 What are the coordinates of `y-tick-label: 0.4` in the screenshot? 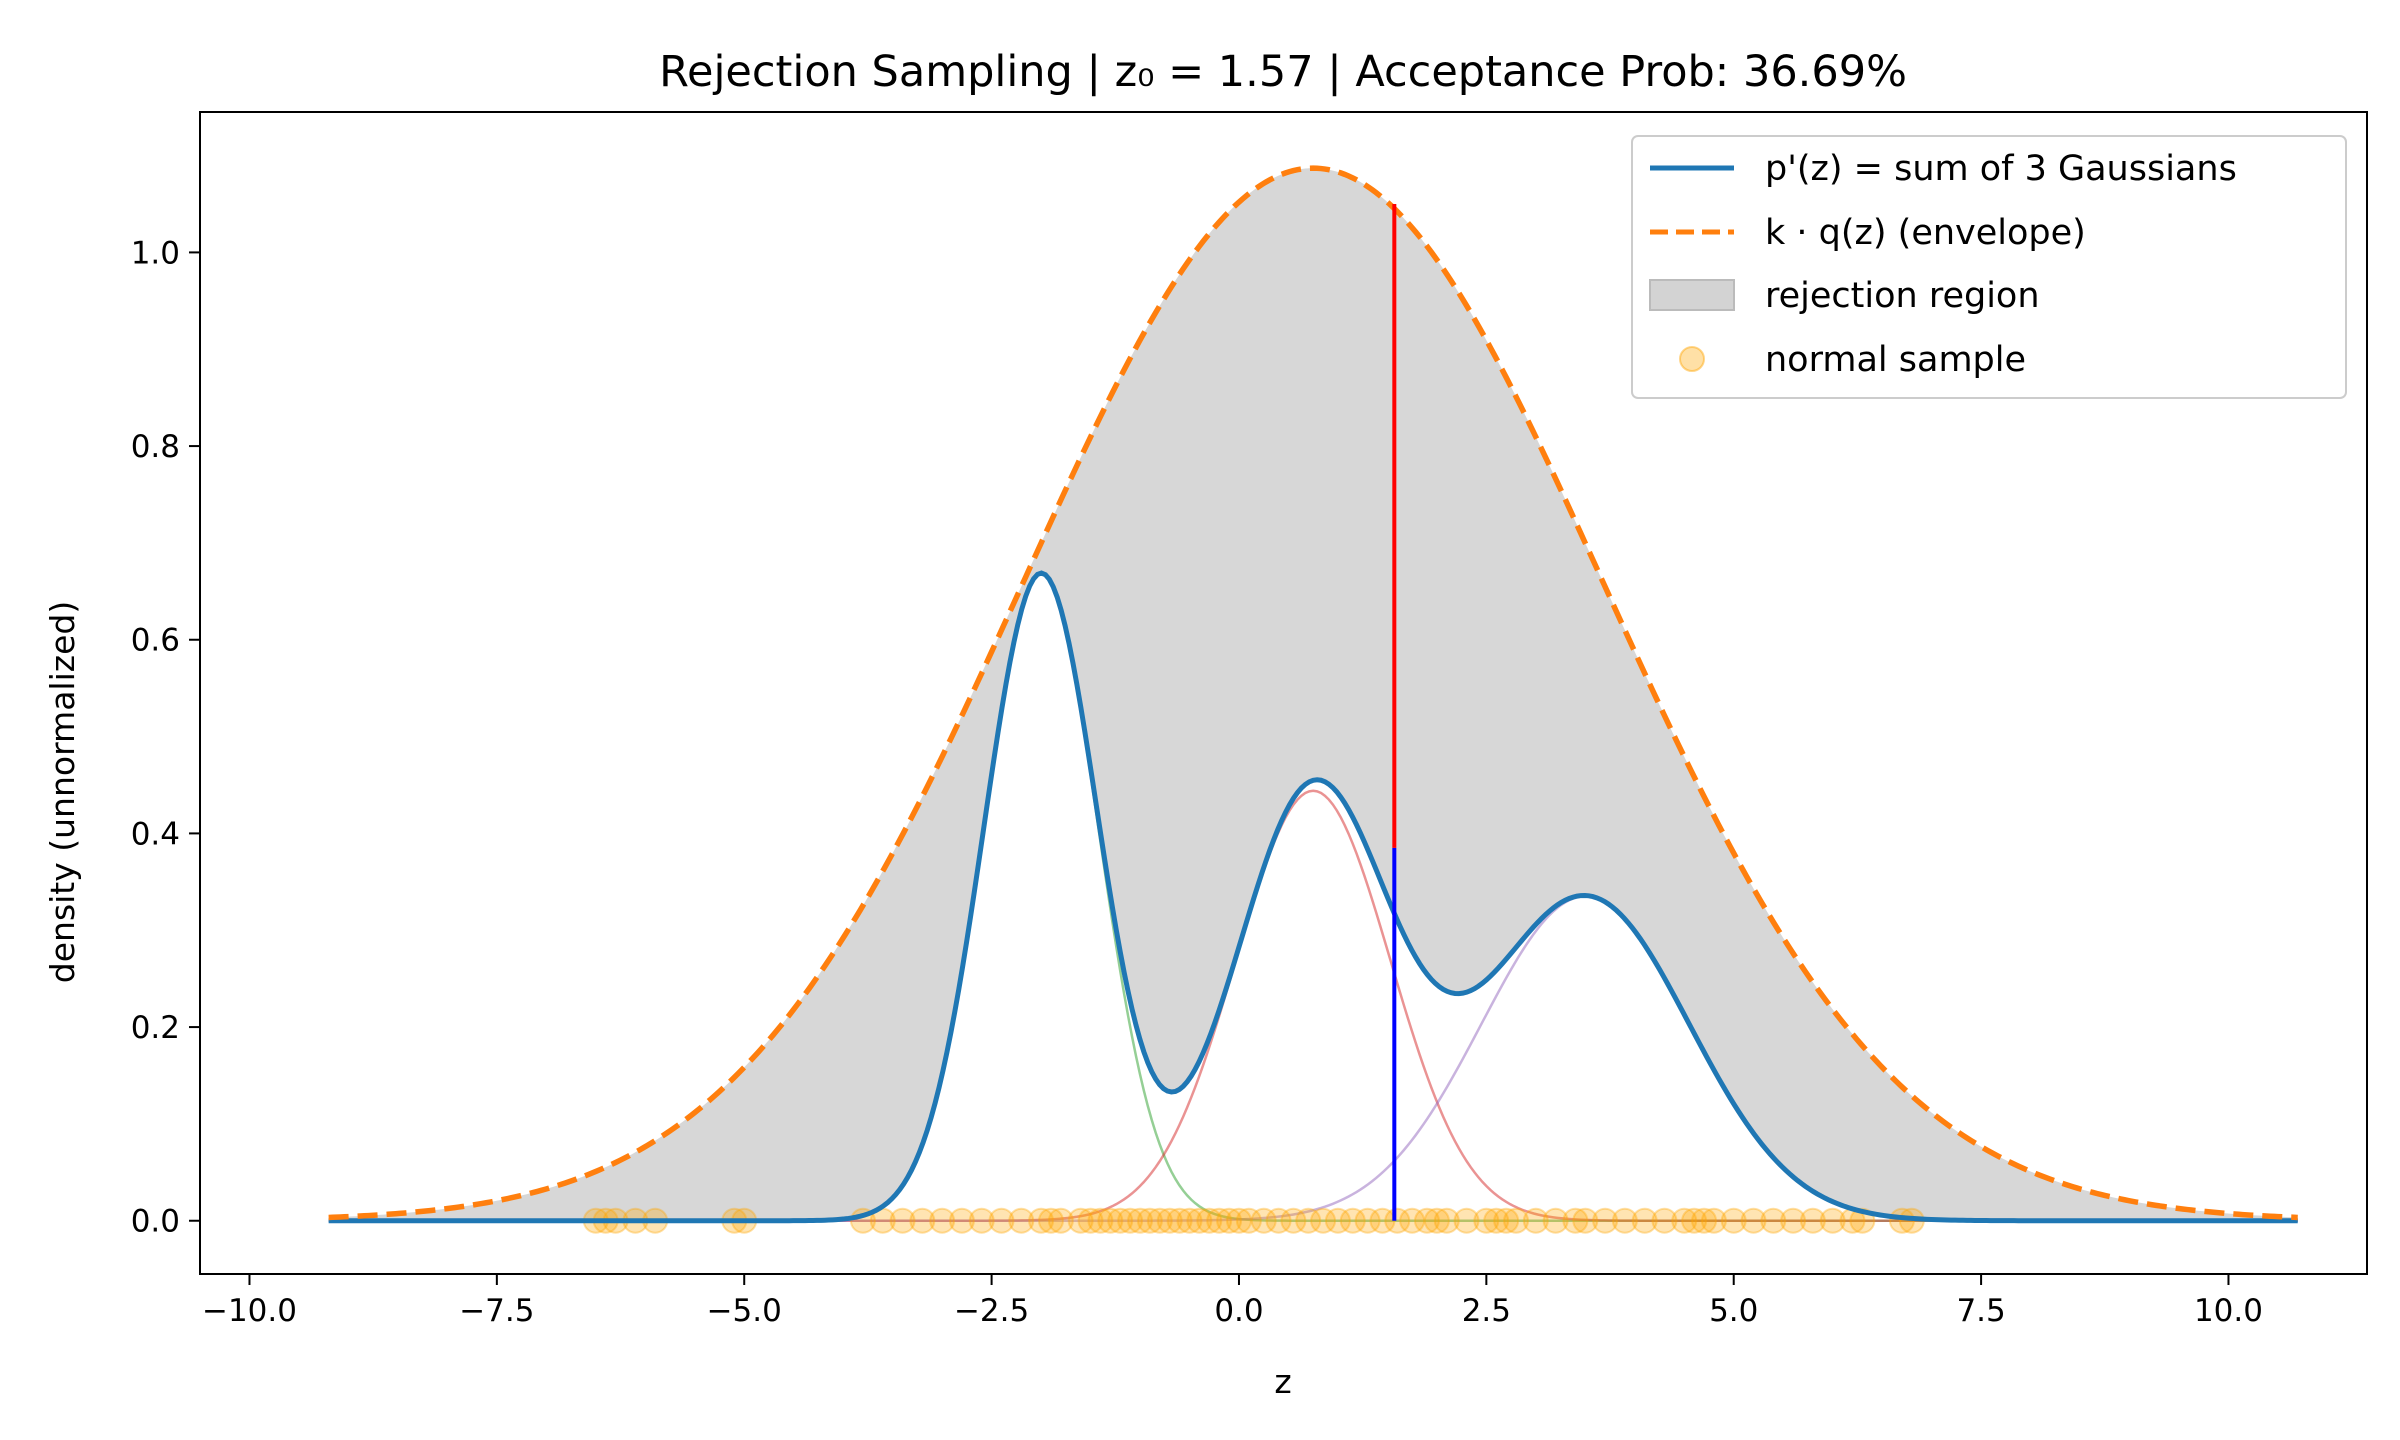 It's located at (155, 834).